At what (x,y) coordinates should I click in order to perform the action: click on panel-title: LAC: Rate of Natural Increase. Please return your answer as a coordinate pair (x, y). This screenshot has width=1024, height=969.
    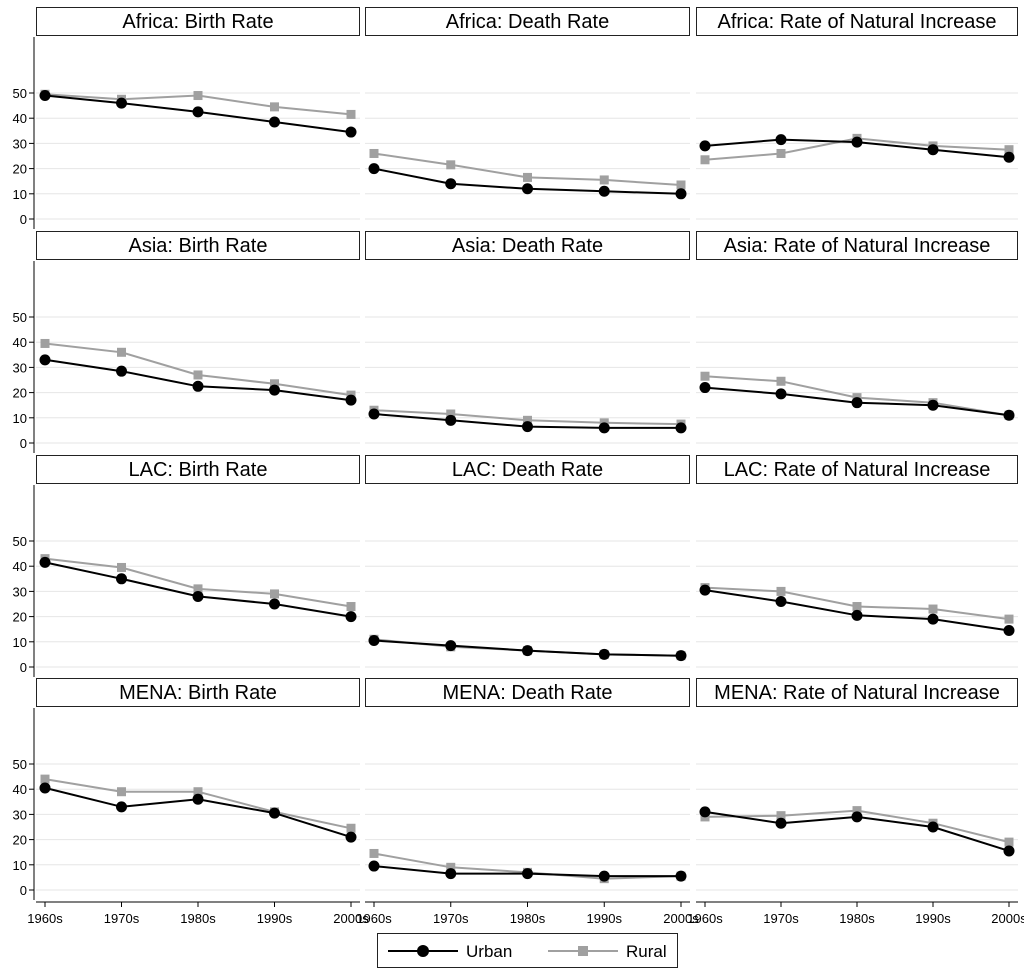
    Looking at the image, I should click on (857, 470).